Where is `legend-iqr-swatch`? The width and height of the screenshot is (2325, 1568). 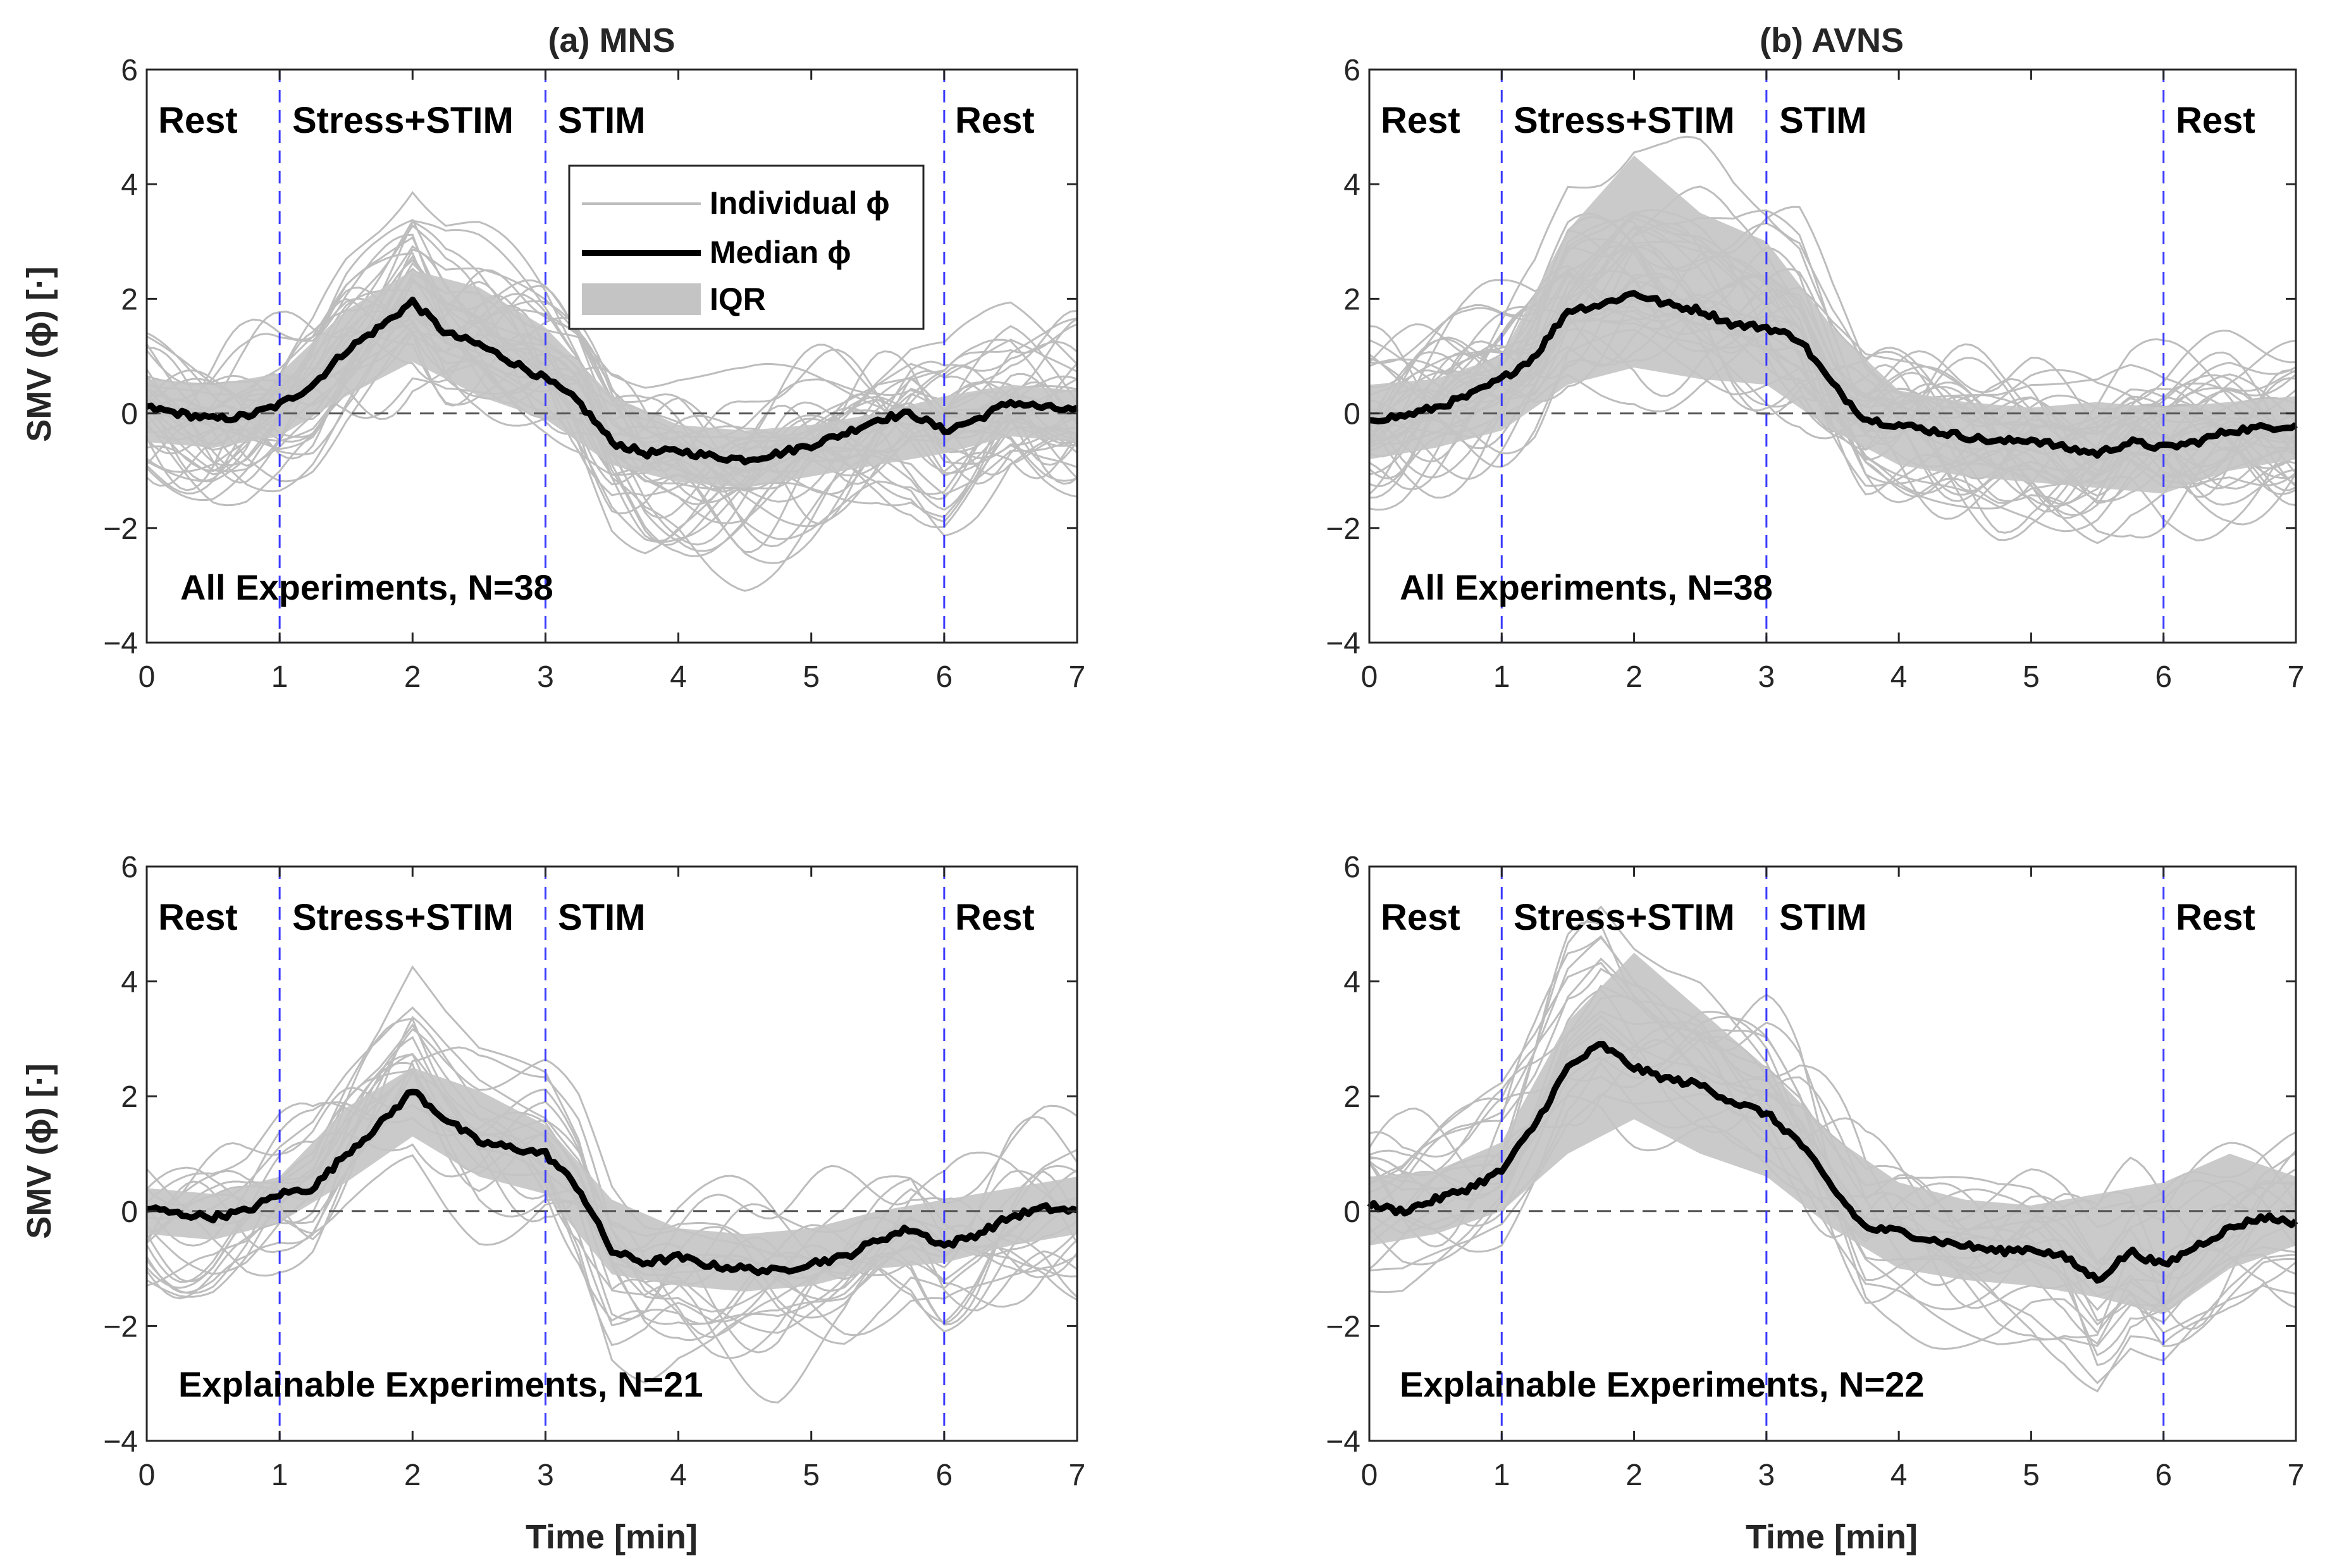 legend-iqr-swatch is located at coordinates (641, 299).